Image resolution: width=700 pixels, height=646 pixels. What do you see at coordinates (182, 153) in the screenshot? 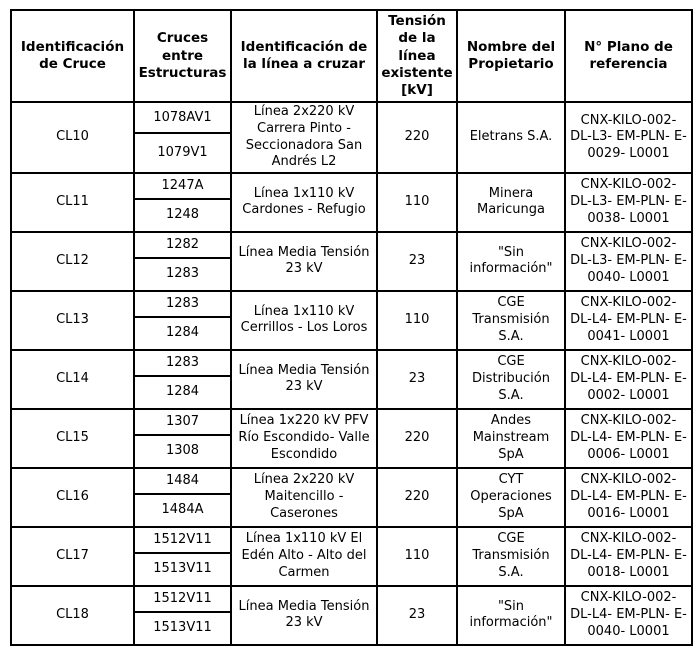
I see `structure-cell: 1079V1` at bounding box center [182, 153].